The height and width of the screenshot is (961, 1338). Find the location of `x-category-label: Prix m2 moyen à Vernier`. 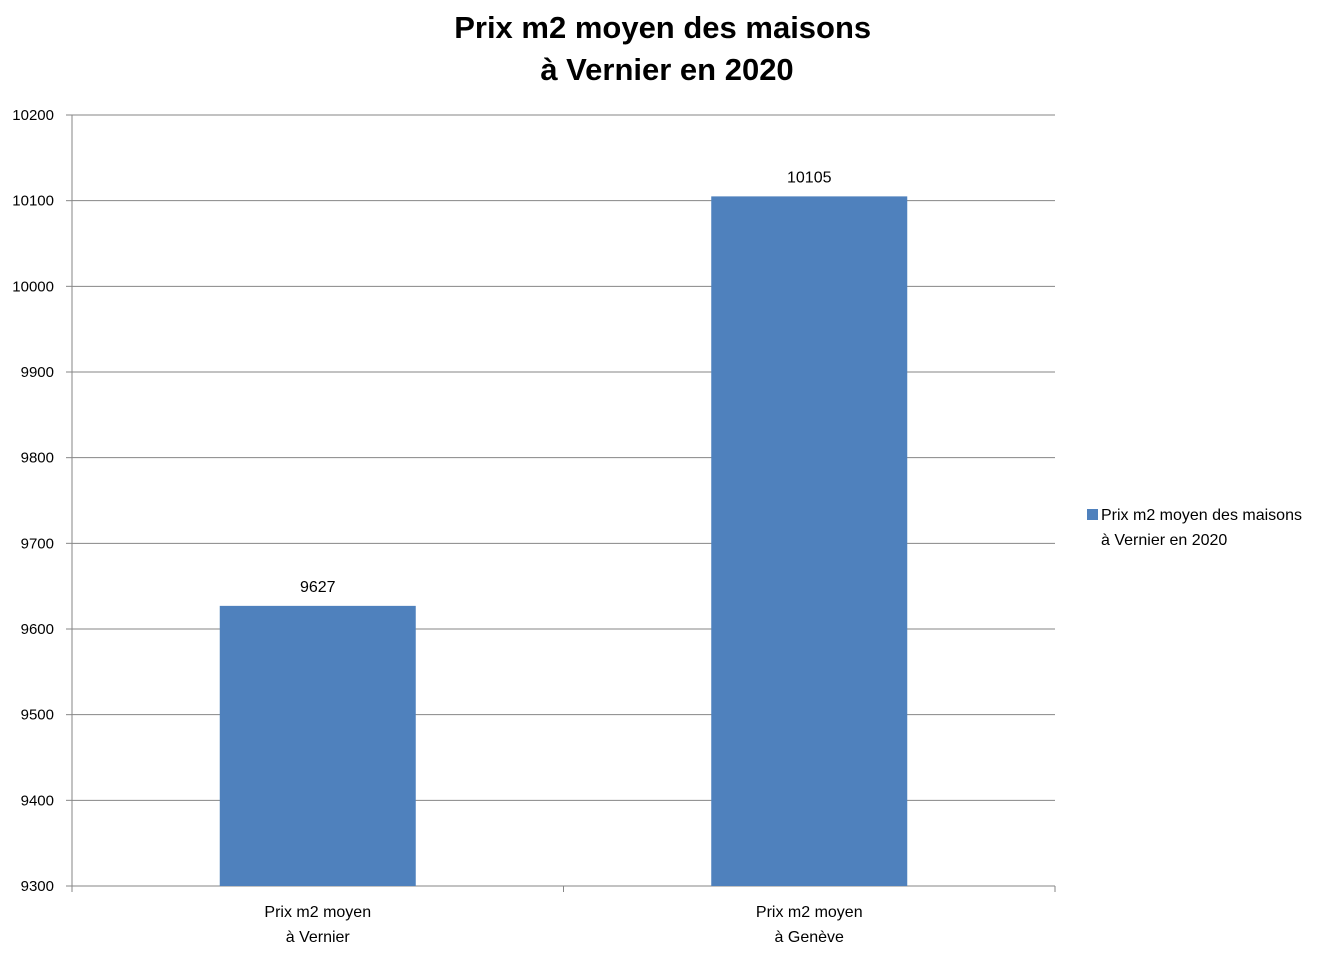

x-category-label: Prix m2 moyen à Vernier is located at coordinates (317, 925).